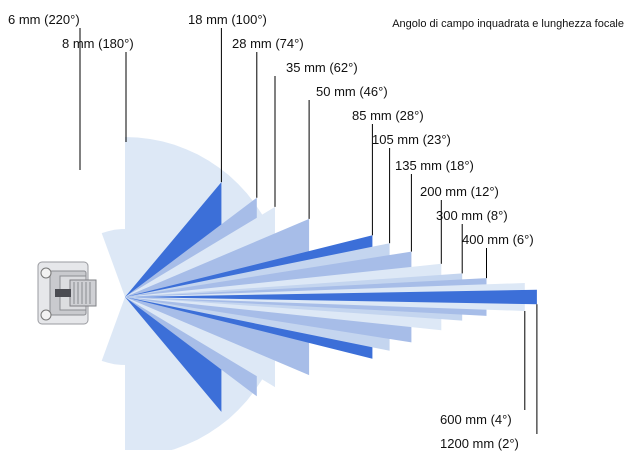 This screenshot has height=451, width=632. I want to click on lens-label-400mm: 400 mm (6°), so click(498, 239).